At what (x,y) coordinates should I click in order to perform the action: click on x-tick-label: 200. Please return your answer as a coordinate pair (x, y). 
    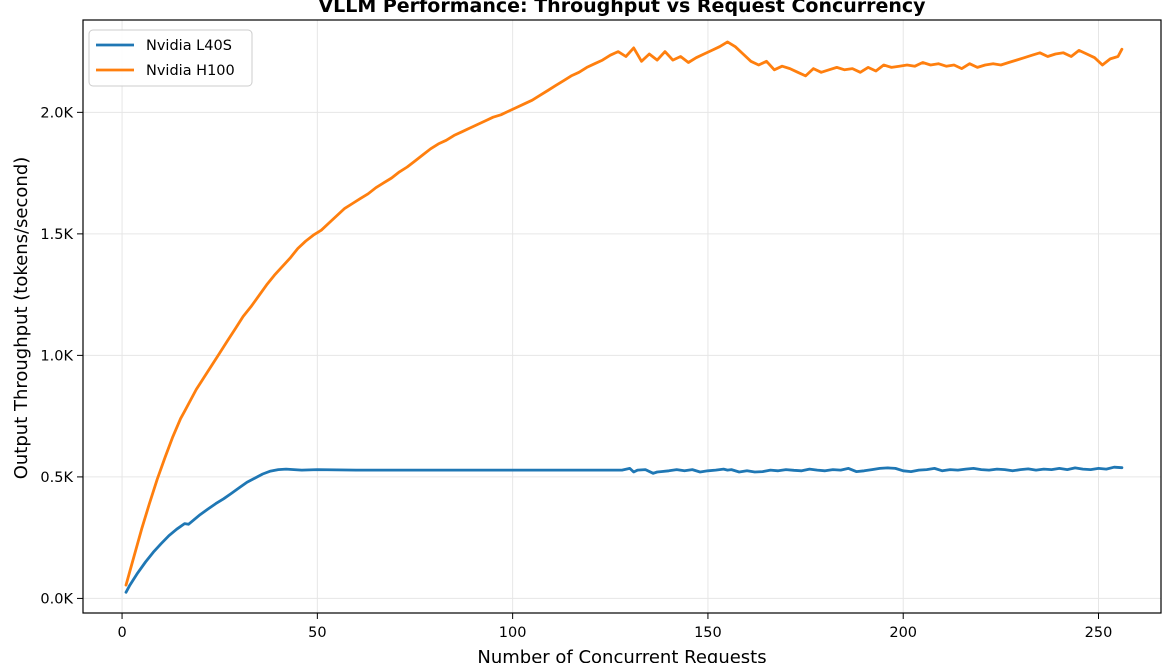
    Looking at the image, I should click on (903, 633).